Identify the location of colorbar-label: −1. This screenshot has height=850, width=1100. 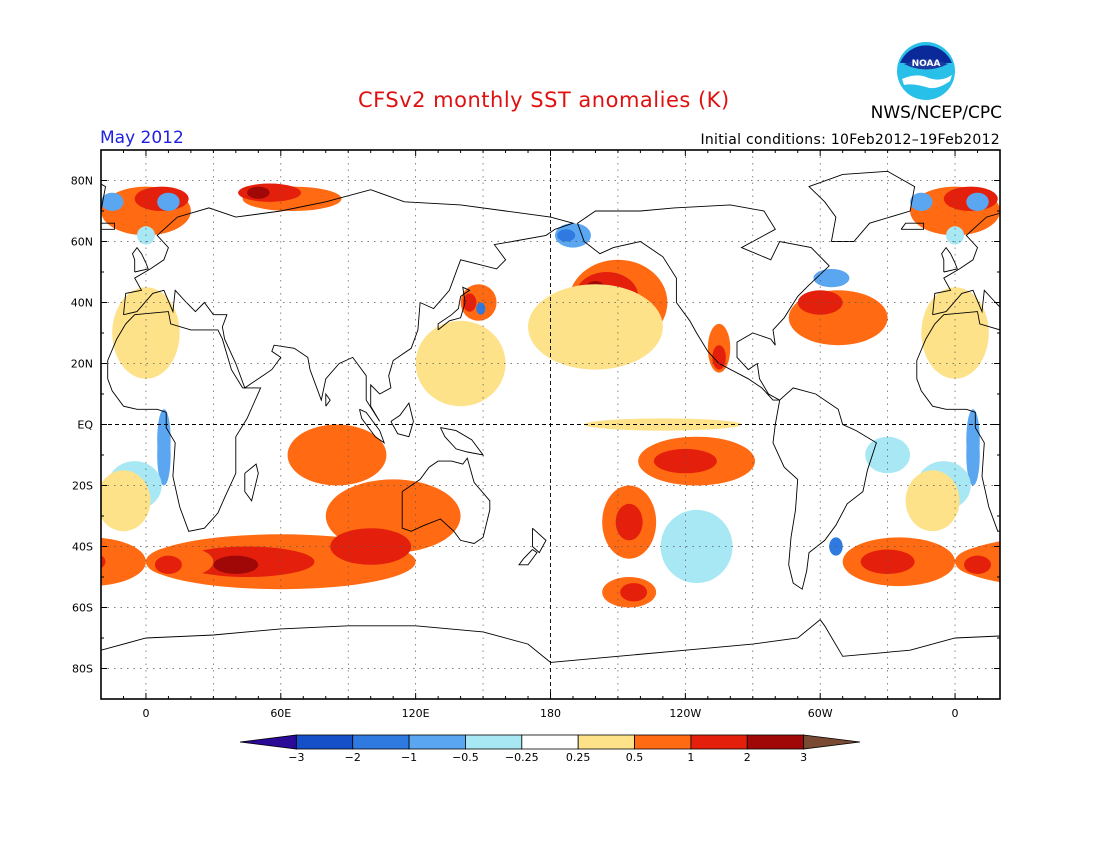
(409, 757).